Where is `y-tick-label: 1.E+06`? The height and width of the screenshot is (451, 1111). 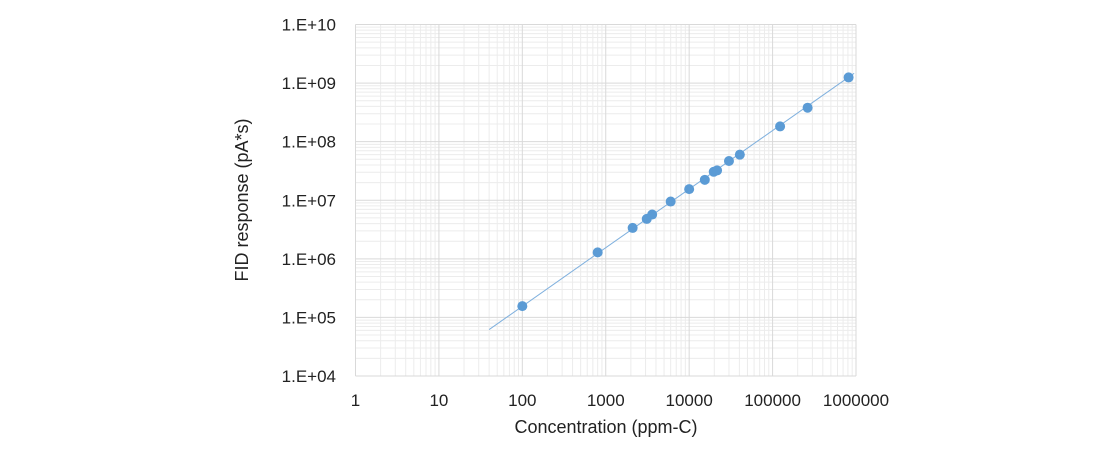
y-tick-label: 1.E+06 is located at coordinates (309, 259).